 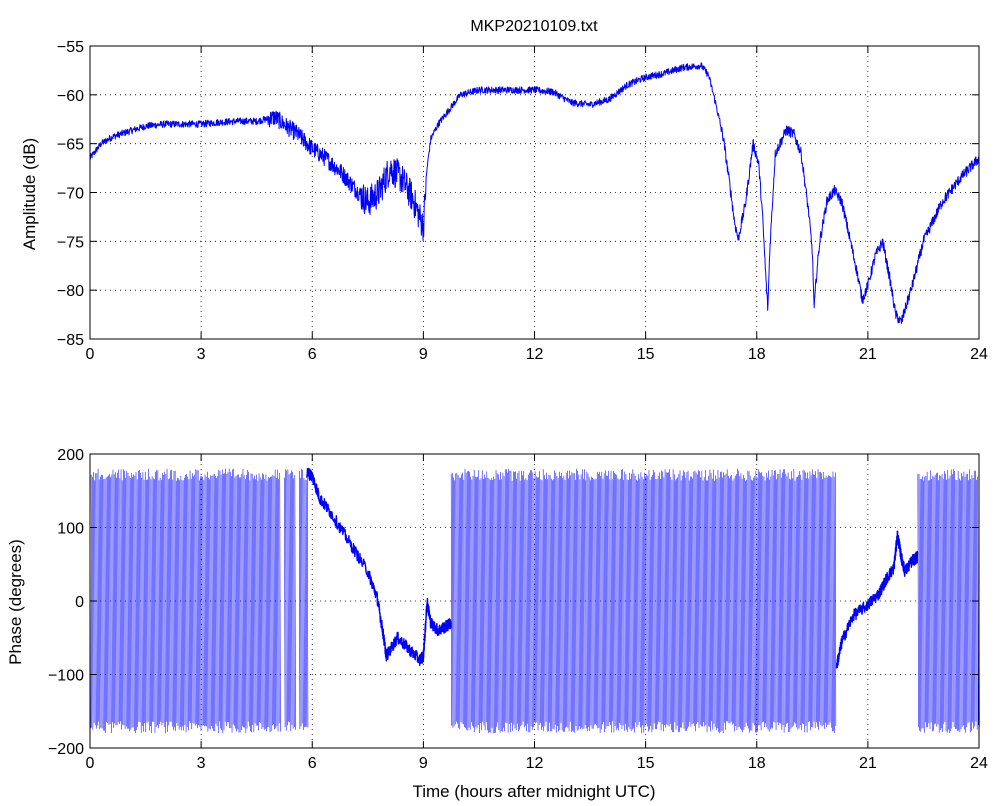 What do you see at coordinates (66, 676) in the screenshot?
I see `y-tick-label: −100` at bounding box center [66, 676].